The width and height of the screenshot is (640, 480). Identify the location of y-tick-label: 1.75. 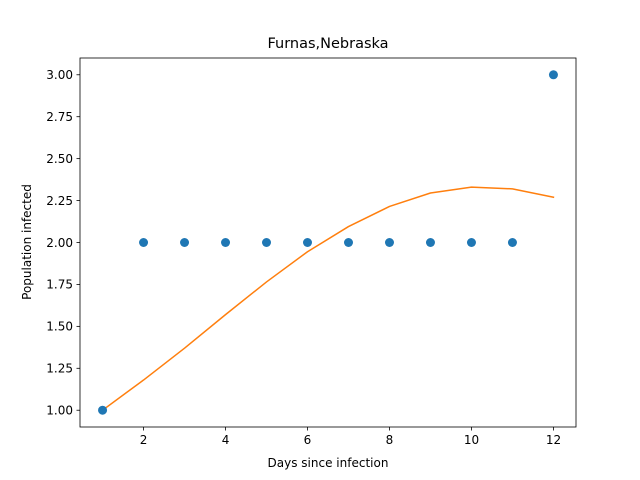
(59, 285).